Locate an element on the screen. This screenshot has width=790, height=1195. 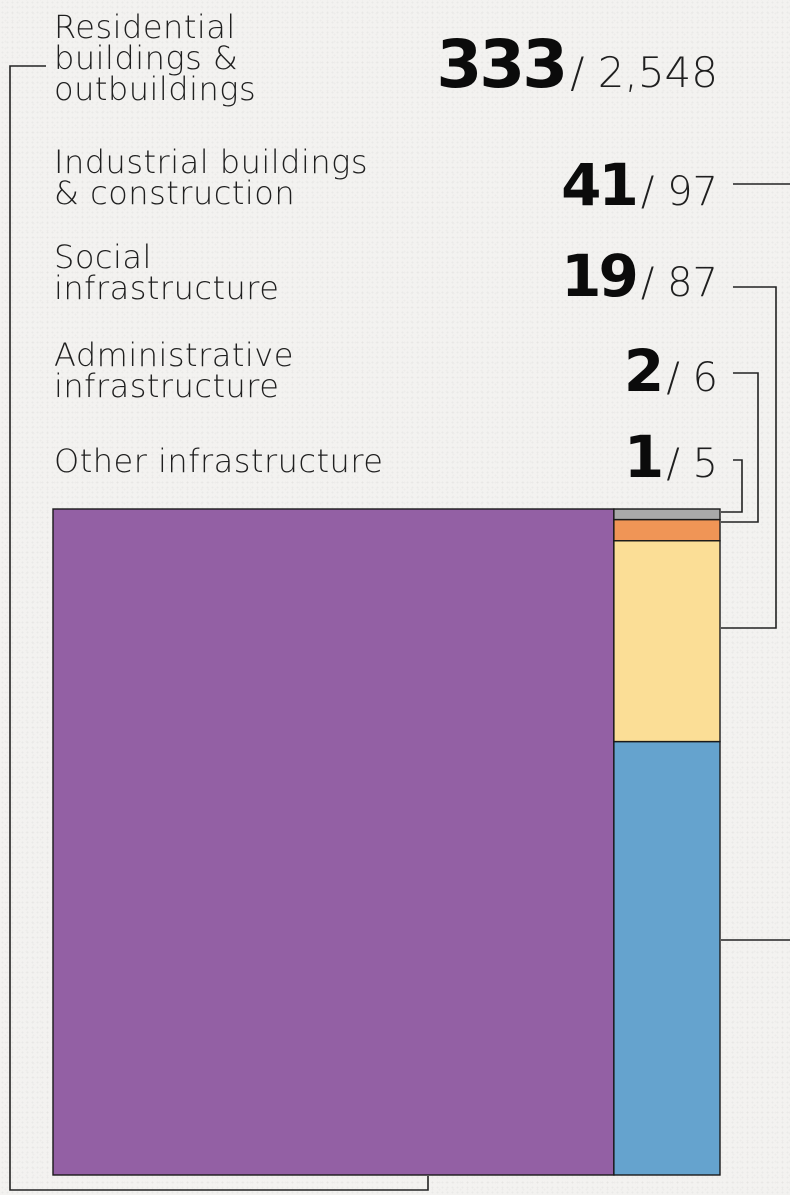
label-social: Social infrastructure is located at coordinates (167, 272).